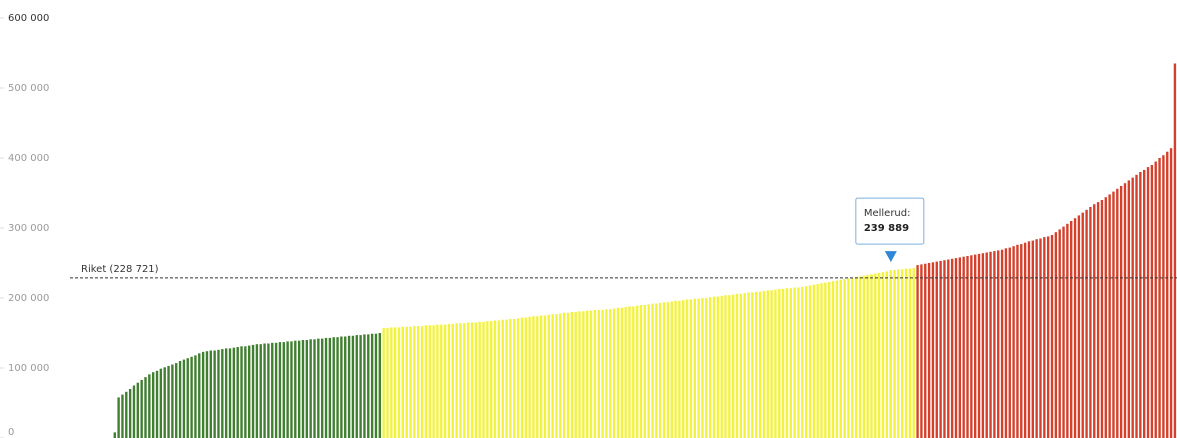 Image resolution: width=1177 pixels, height=438 pixels. What do you see at coordinates (28, 18) in the screenshot?
I see `y-tick-label: 600 000` at bounding box center [28, 18].